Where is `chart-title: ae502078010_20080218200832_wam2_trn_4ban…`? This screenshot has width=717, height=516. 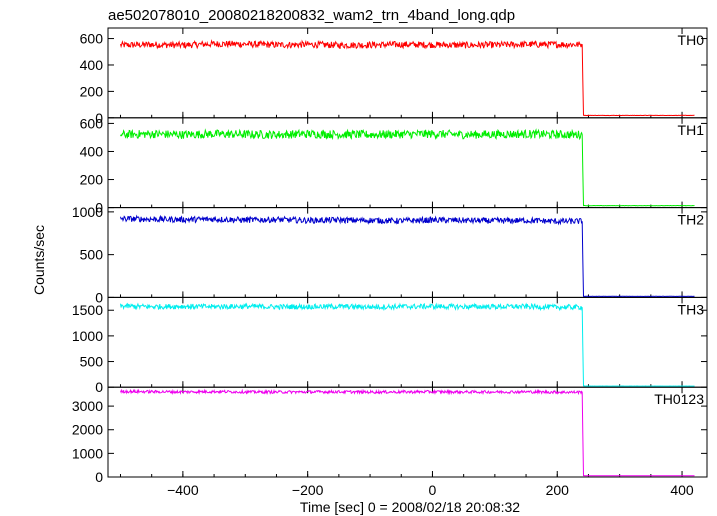 chart-title: ae502078010_20080218200832_wam2_trn_4ban… is located at coordinates (311, 15).